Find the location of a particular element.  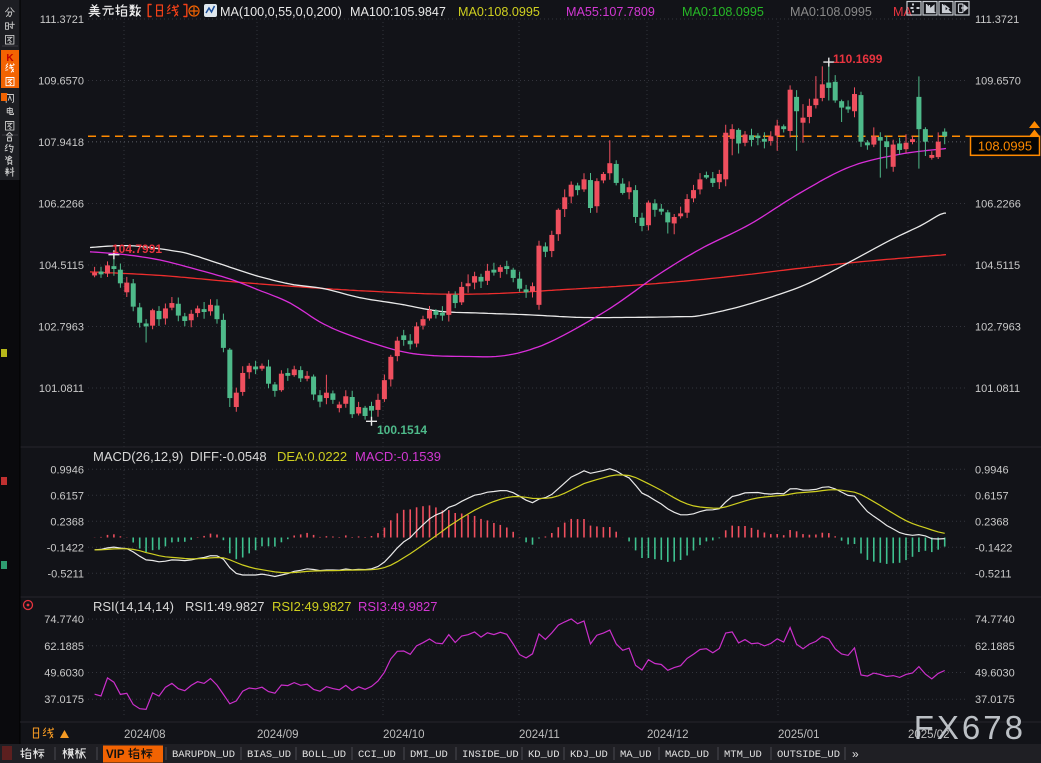

svg-text: MACD(26,12,9) is located at coordinates (138, 456).